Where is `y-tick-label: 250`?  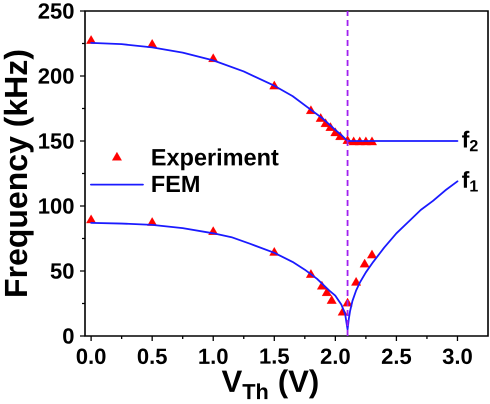 y-tick-label: 250 is located at coordinates (56, 11).